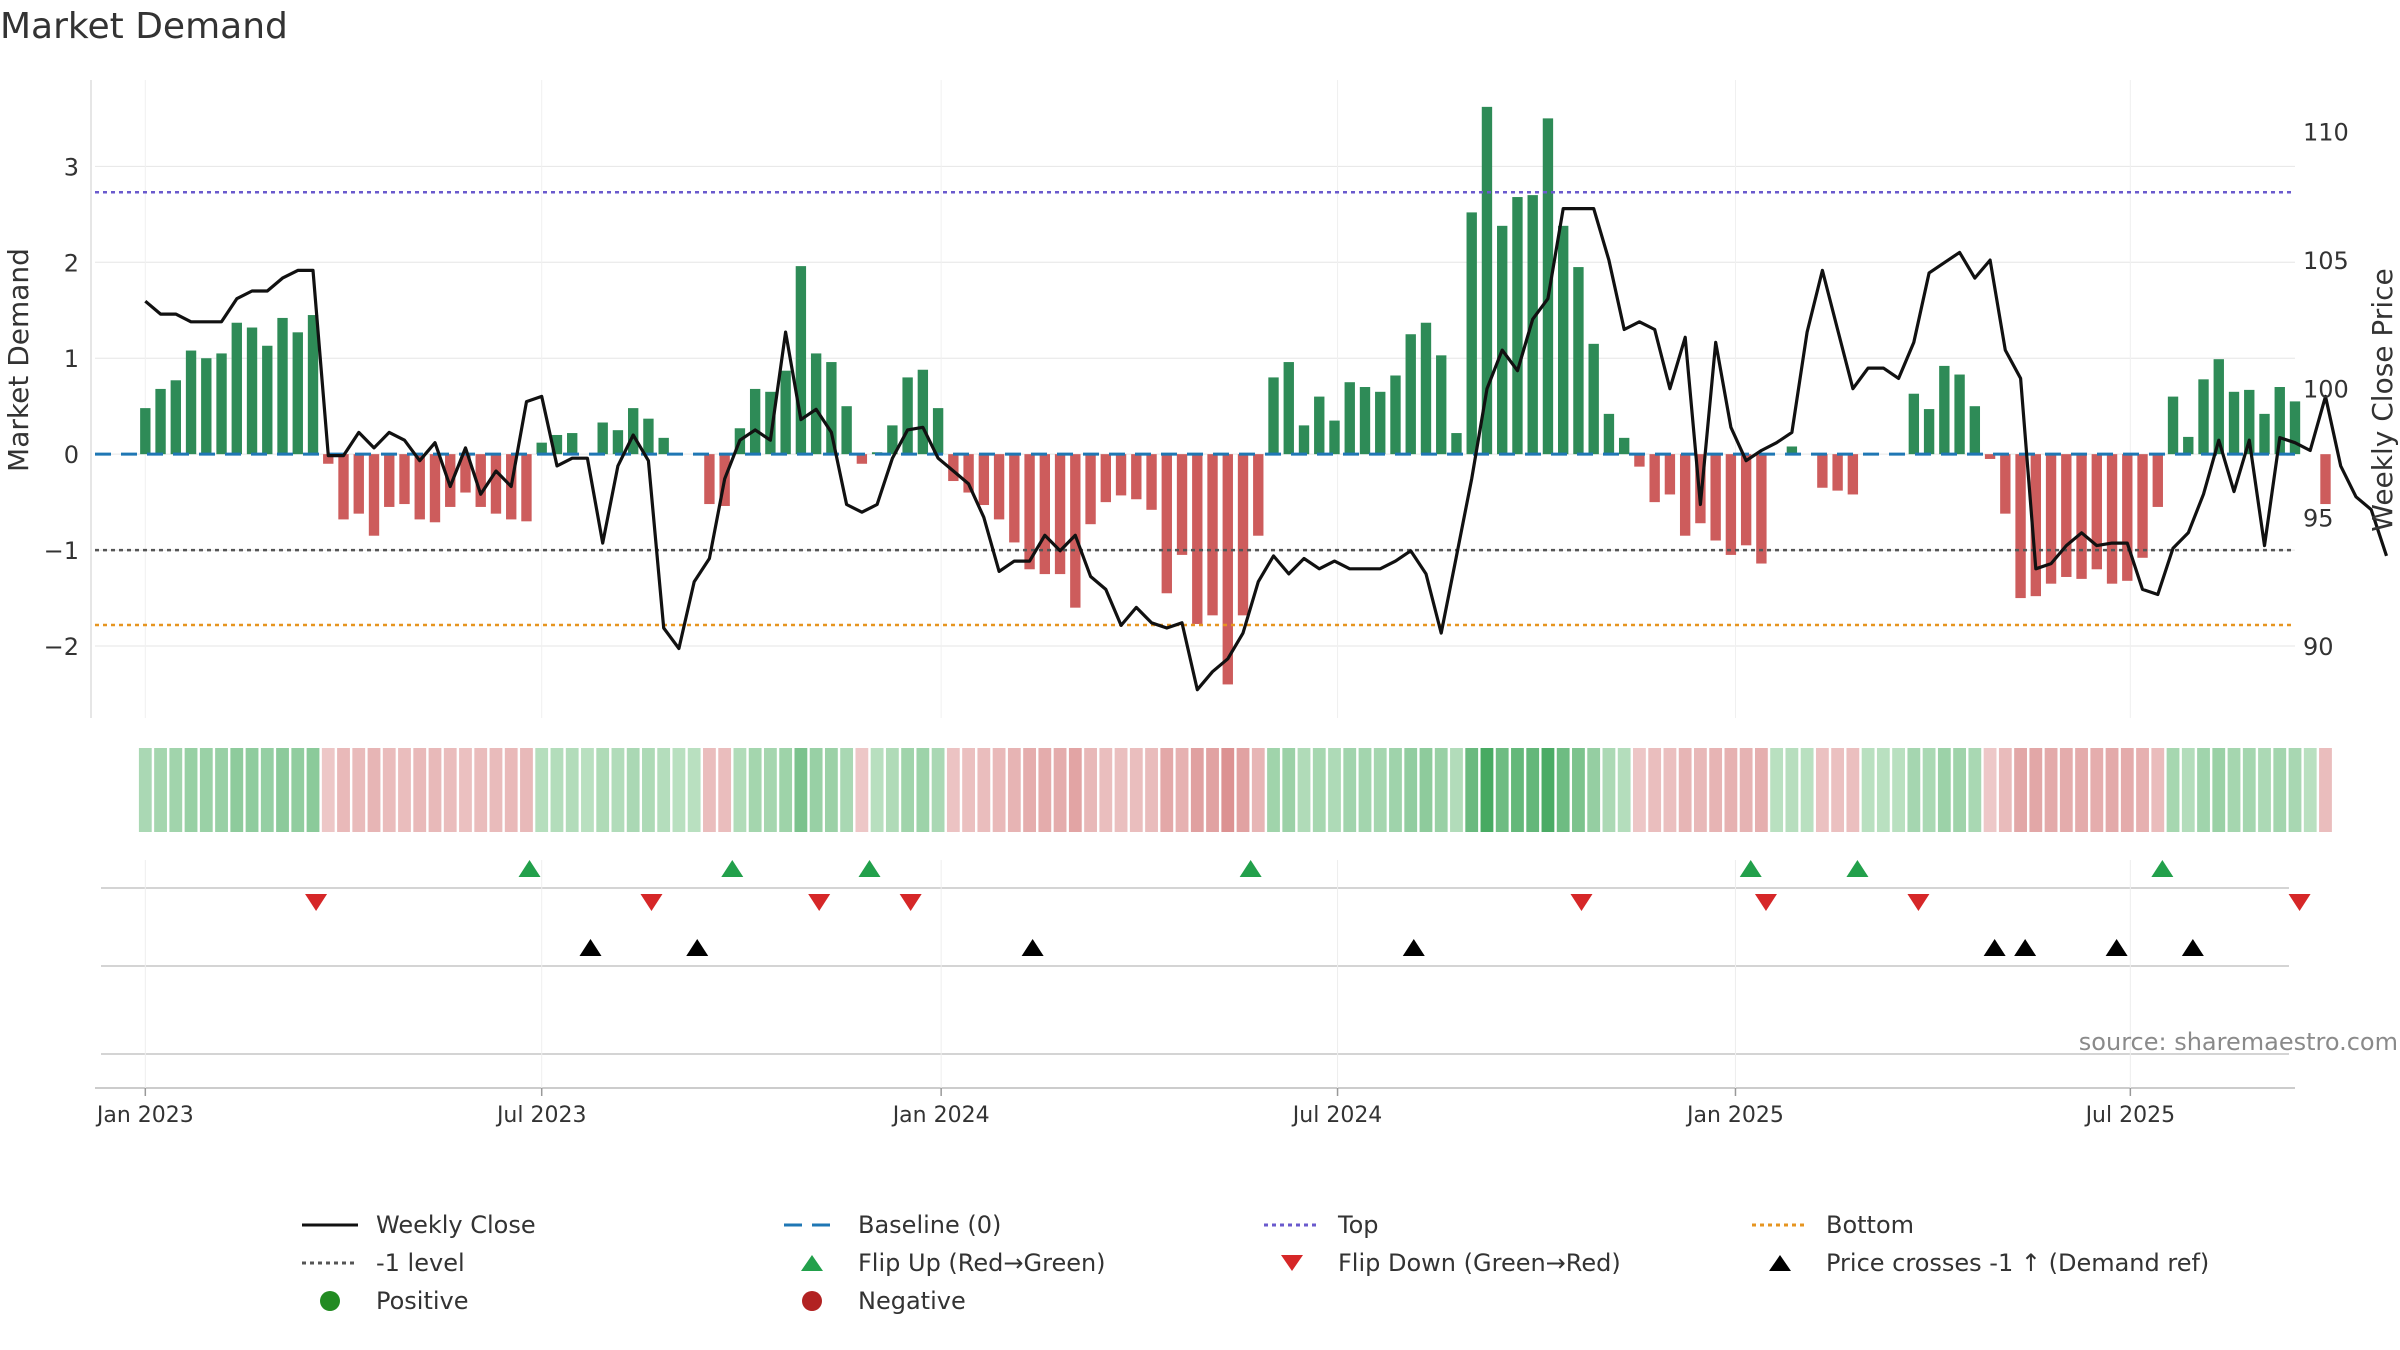 The image size is (2400, 1350). Describe the element at coordinates (1780, 1263) in the screenshot. I see `price-cross-triangle-icon` at that location.